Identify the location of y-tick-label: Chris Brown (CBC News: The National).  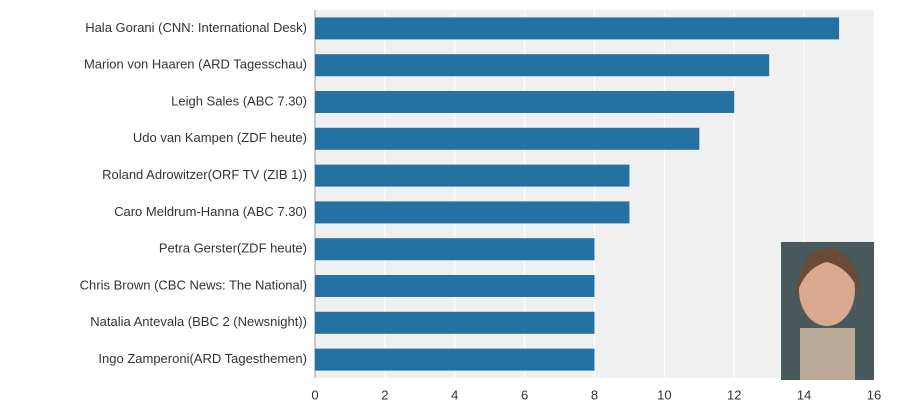
(193, 284).